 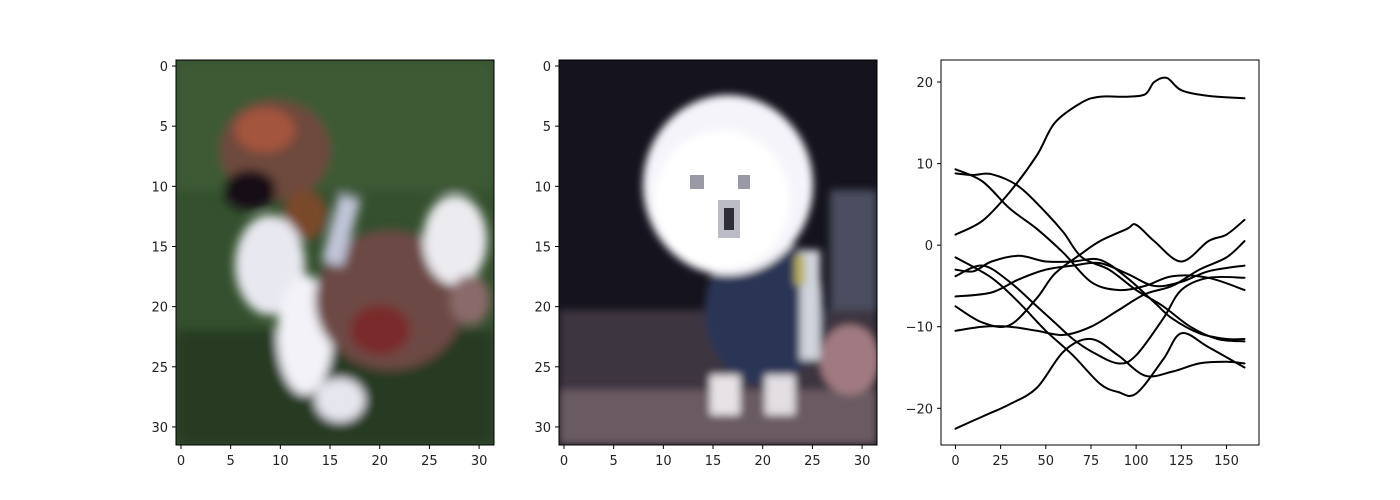 What do you see at coordinates (919, 409) in the screenshot?
I see `y-tick-label: −20` at bounding box center [919, 409].